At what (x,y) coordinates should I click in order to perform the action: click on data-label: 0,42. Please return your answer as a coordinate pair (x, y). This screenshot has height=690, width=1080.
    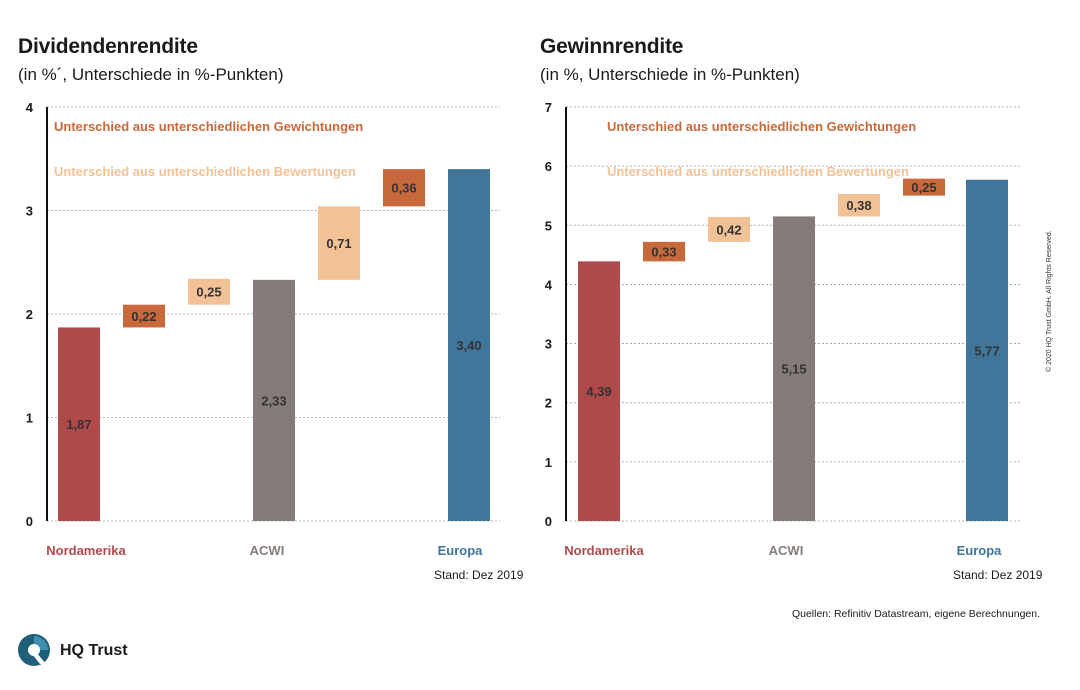
    Looking at the image, I should click on (728, 229).